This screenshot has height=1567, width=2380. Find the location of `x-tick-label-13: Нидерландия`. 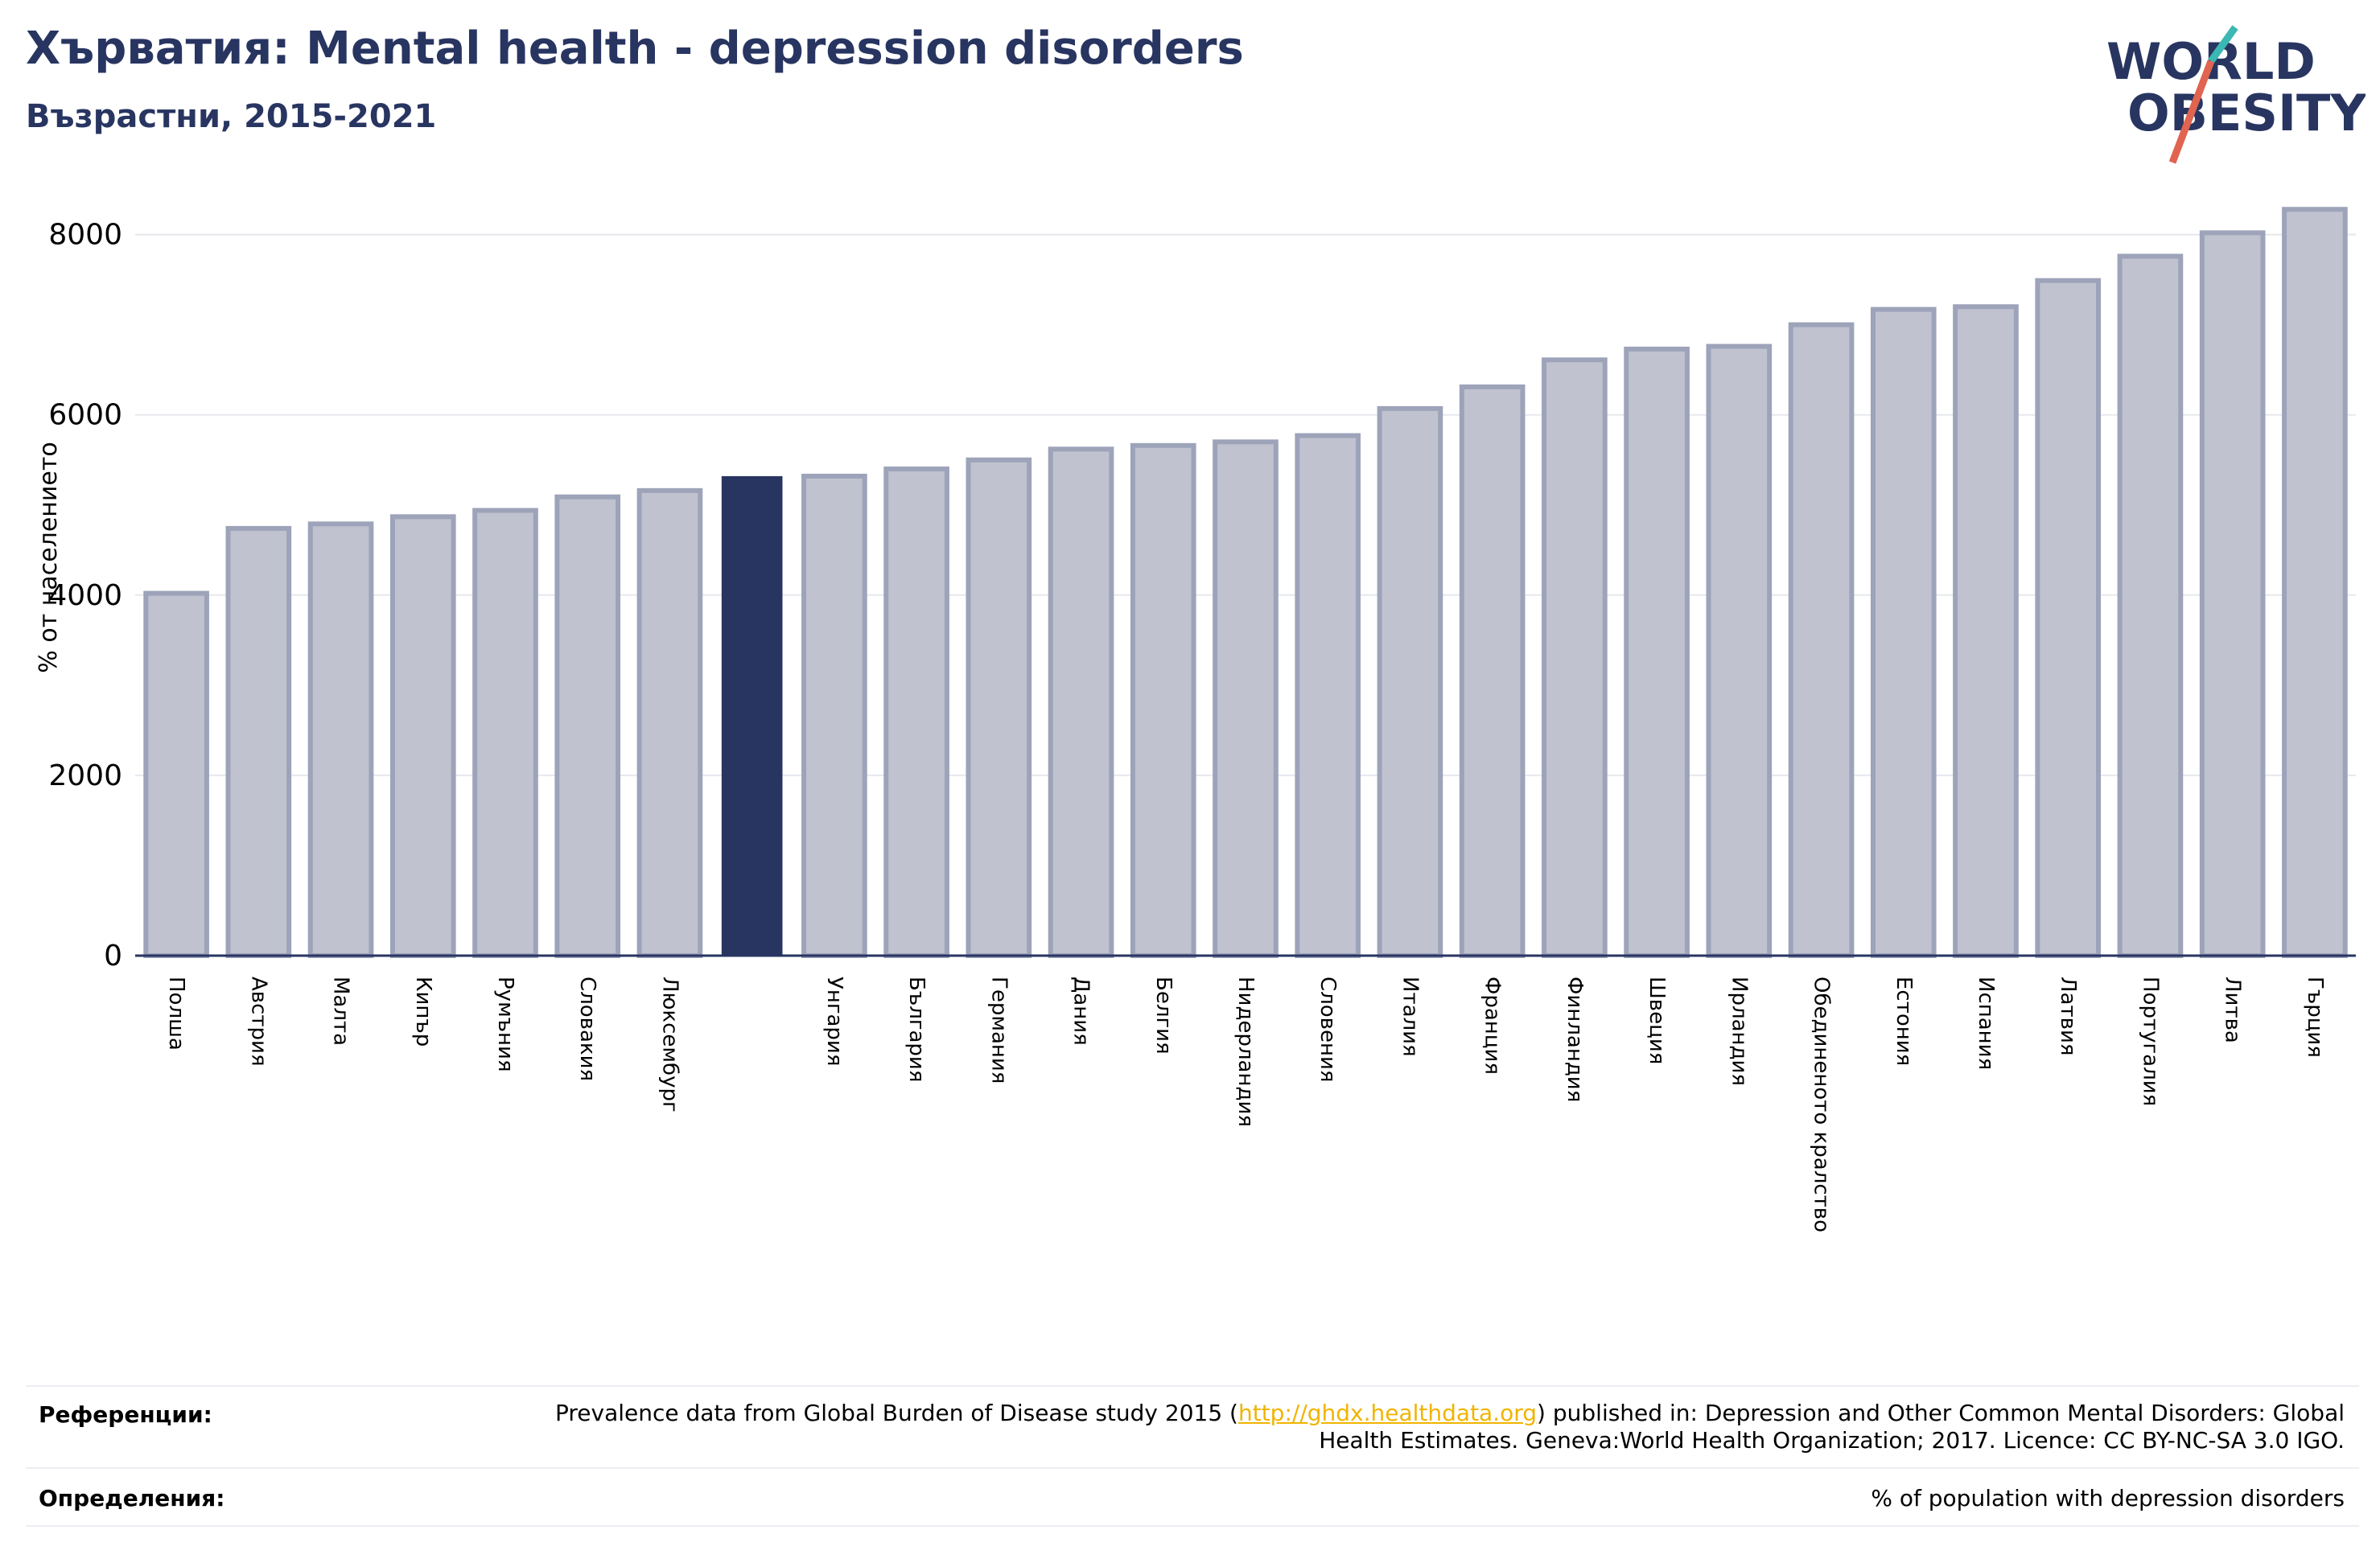

x-tick-label-13: Нидерландия is located at coordinates (1245, 1052).